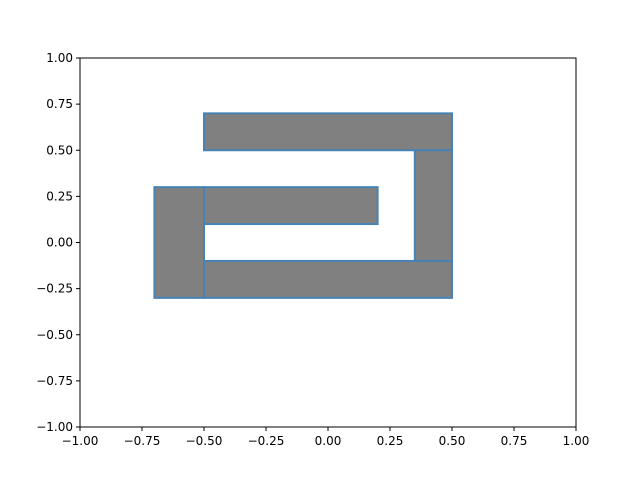  What do you see at coordinates (54, 427) in the screenshot?
I see `y-tick-label: −1.00` at bounding box center [54, 427].